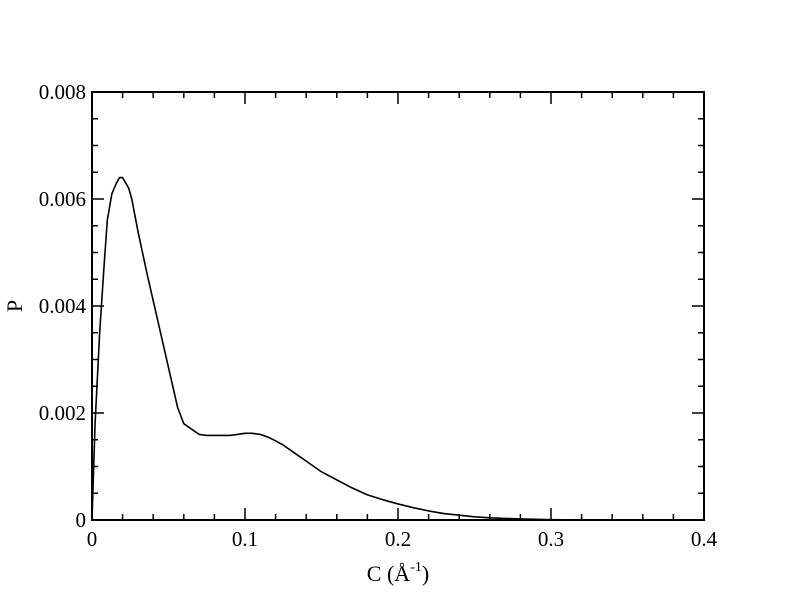 The height and width of the screenshot is (612, 792). What do you see at coordinates (62, 199) in the screenshot?
I see `y-tick-label: 0.006` at bounding box center [62, 199].